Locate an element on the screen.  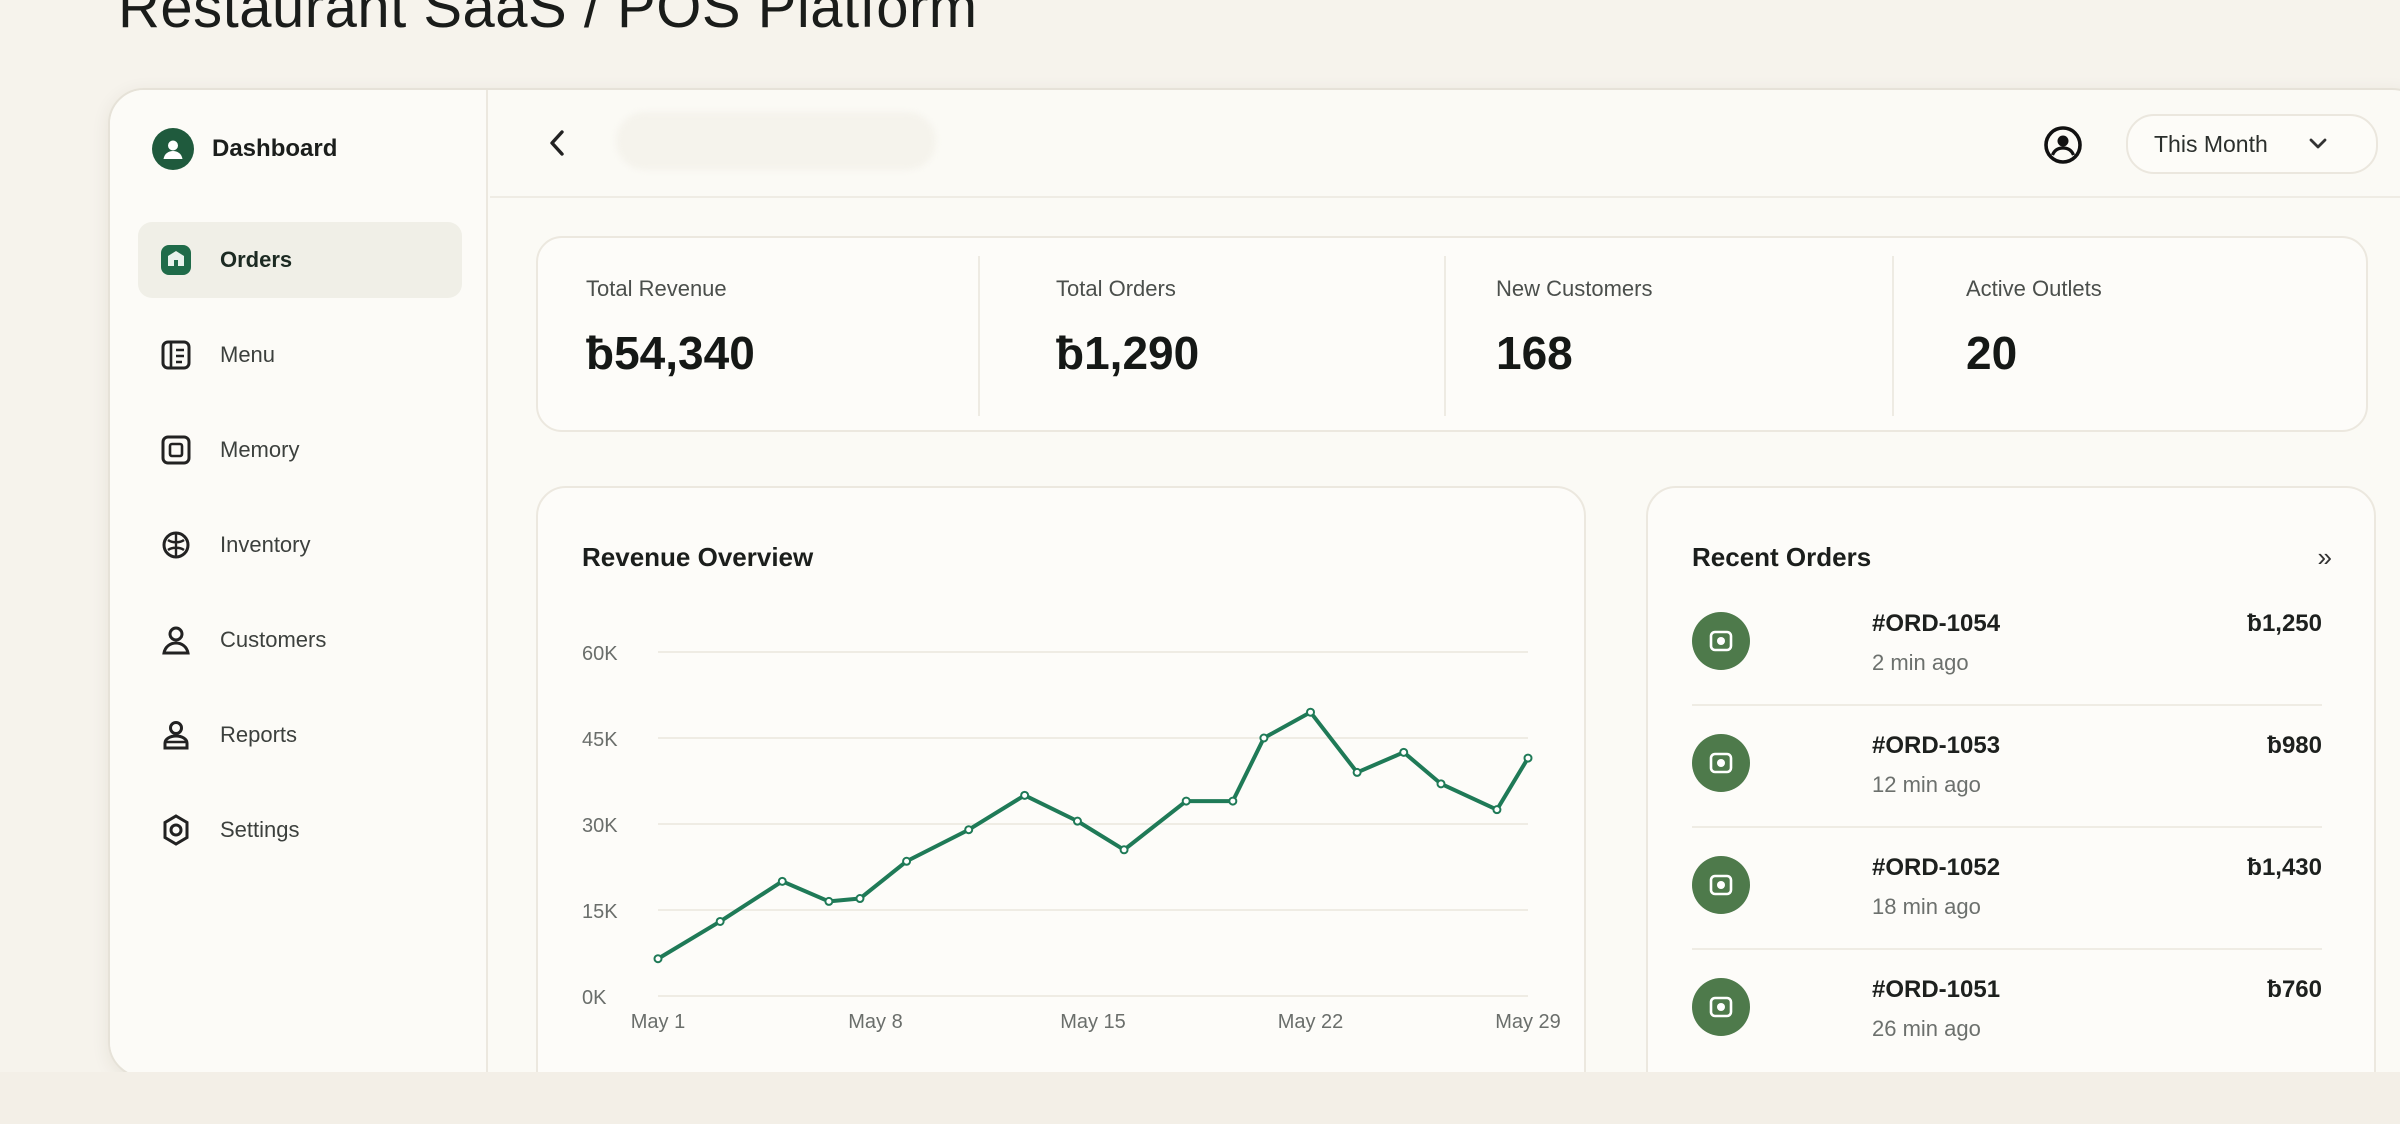
sidebar-item-inventory: Inventory is located at coordinates (300, 545).